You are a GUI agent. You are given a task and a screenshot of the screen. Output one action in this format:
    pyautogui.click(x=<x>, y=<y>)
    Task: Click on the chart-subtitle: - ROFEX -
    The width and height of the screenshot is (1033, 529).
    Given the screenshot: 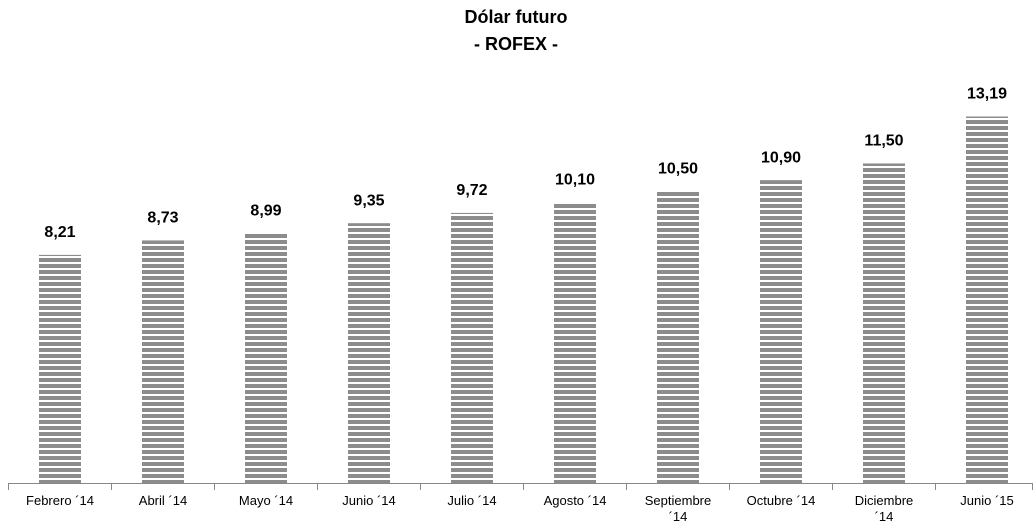 What is the action you would take?
    pyautogui.click(x=516, y=44)
    